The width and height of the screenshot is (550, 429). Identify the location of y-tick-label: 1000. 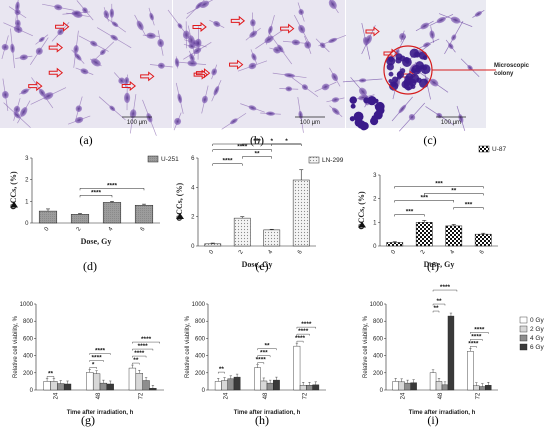
(27, 305).